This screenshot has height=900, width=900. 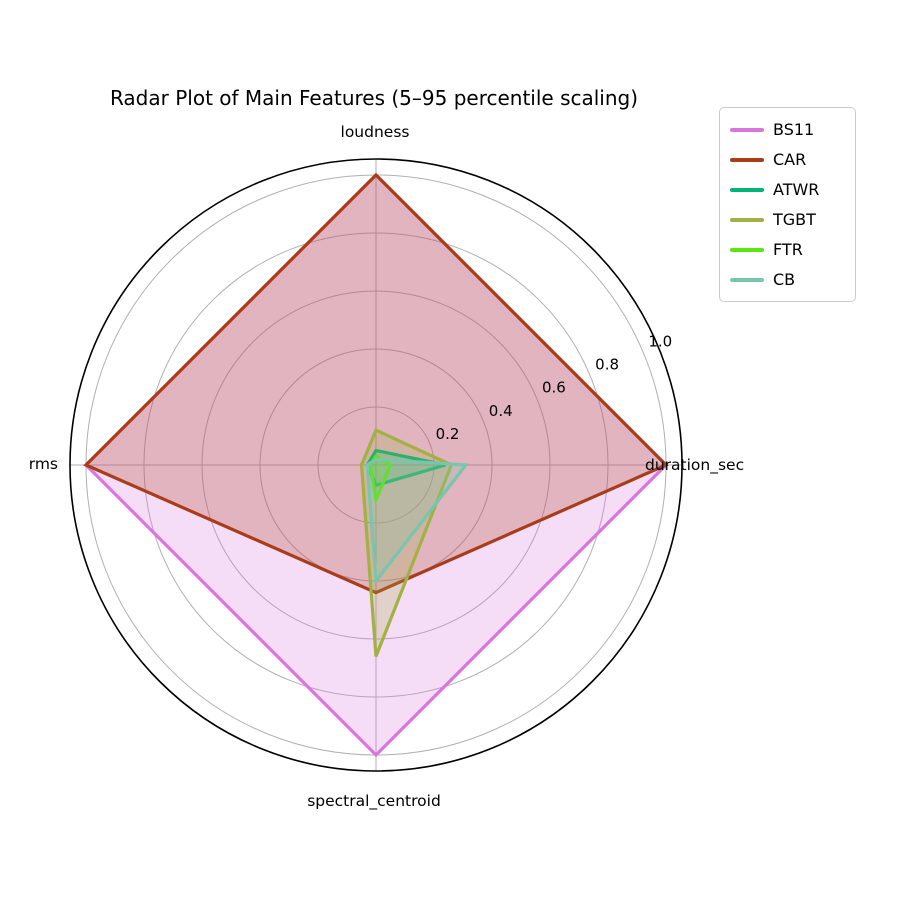 I want to click on legend-label: FTR, so click(x=788, y=249).